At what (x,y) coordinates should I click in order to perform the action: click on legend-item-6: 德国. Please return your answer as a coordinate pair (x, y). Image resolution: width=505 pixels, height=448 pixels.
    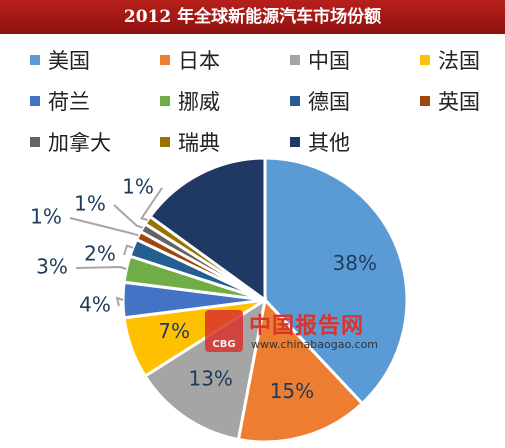
    Looking at the image, I should click on (320, 101).